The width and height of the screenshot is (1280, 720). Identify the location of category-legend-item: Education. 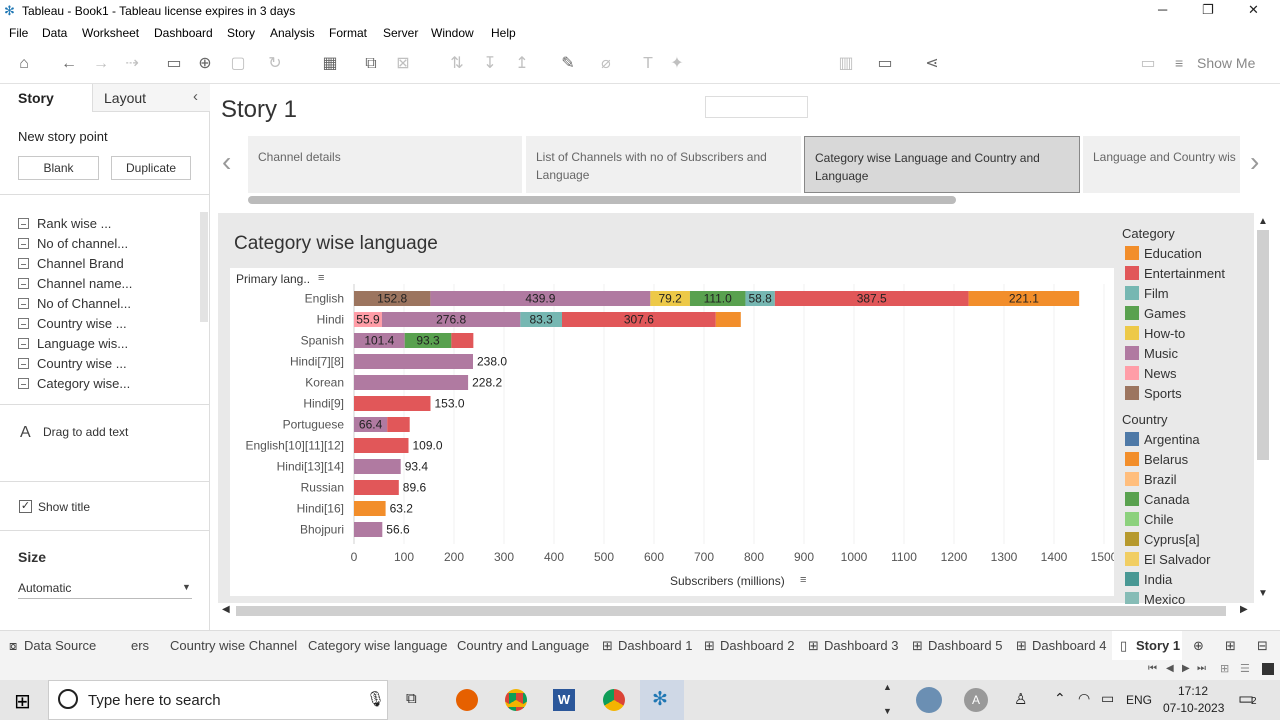
(1163, 253).